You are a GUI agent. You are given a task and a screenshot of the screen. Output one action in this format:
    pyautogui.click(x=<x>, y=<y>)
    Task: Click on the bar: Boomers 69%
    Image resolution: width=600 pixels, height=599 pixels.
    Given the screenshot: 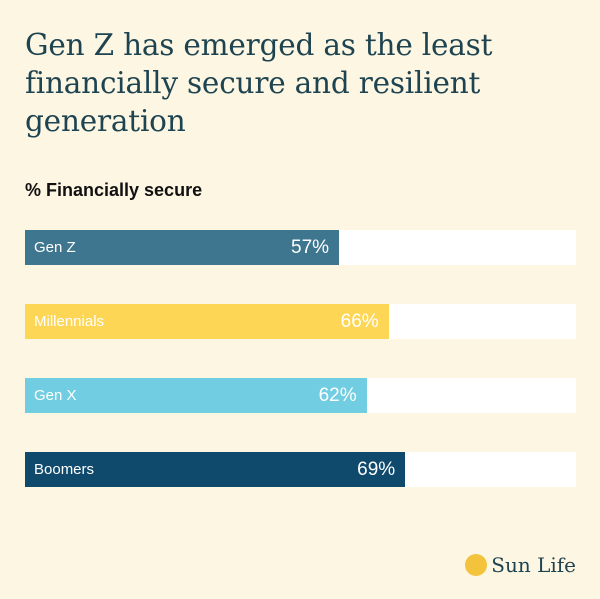 What is the action you would take?
    pyautogui.click(x=215, y=469)
    